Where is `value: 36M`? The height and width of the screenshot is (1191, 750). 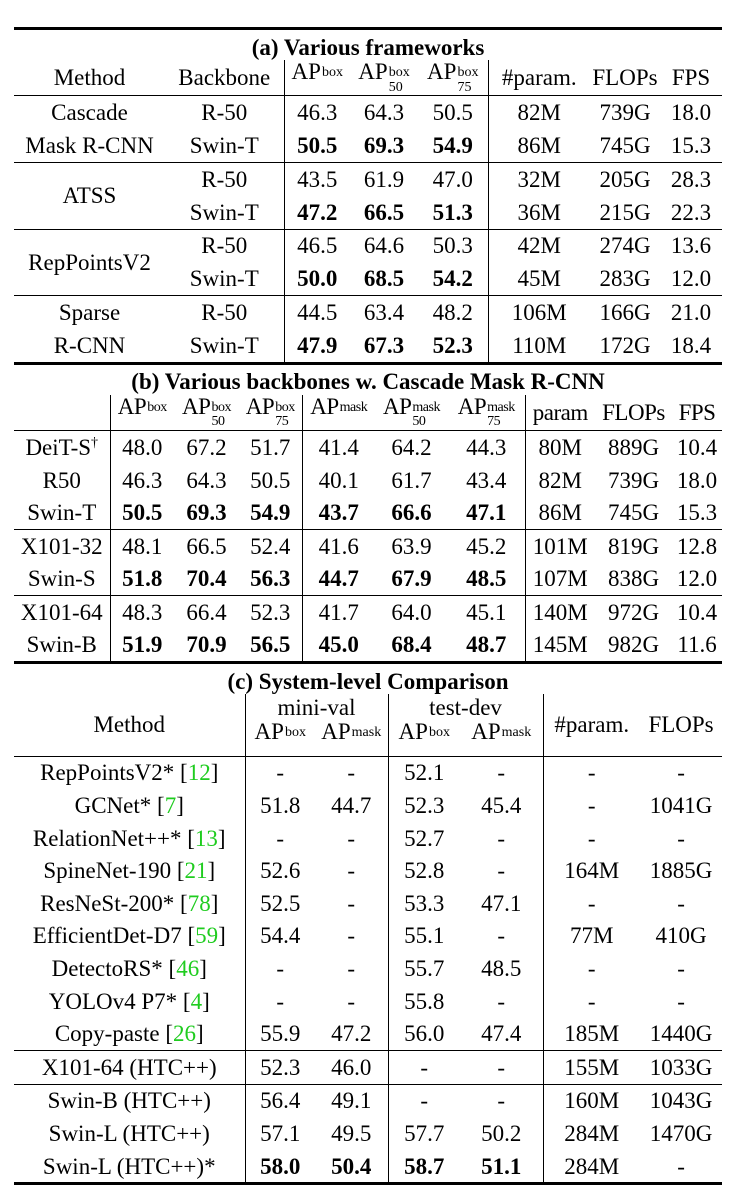
value: 36M is located at coordinates (539, 212).